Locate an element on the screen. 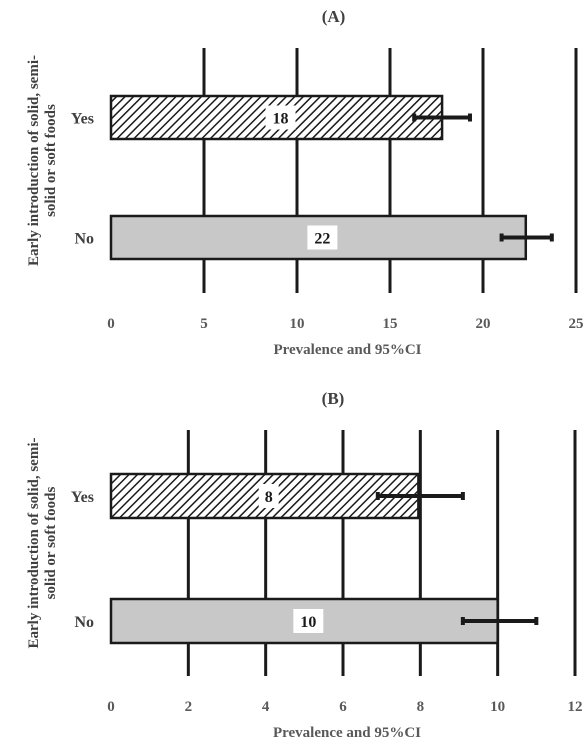  data-label: 10 is located at coordinates (308, 622).